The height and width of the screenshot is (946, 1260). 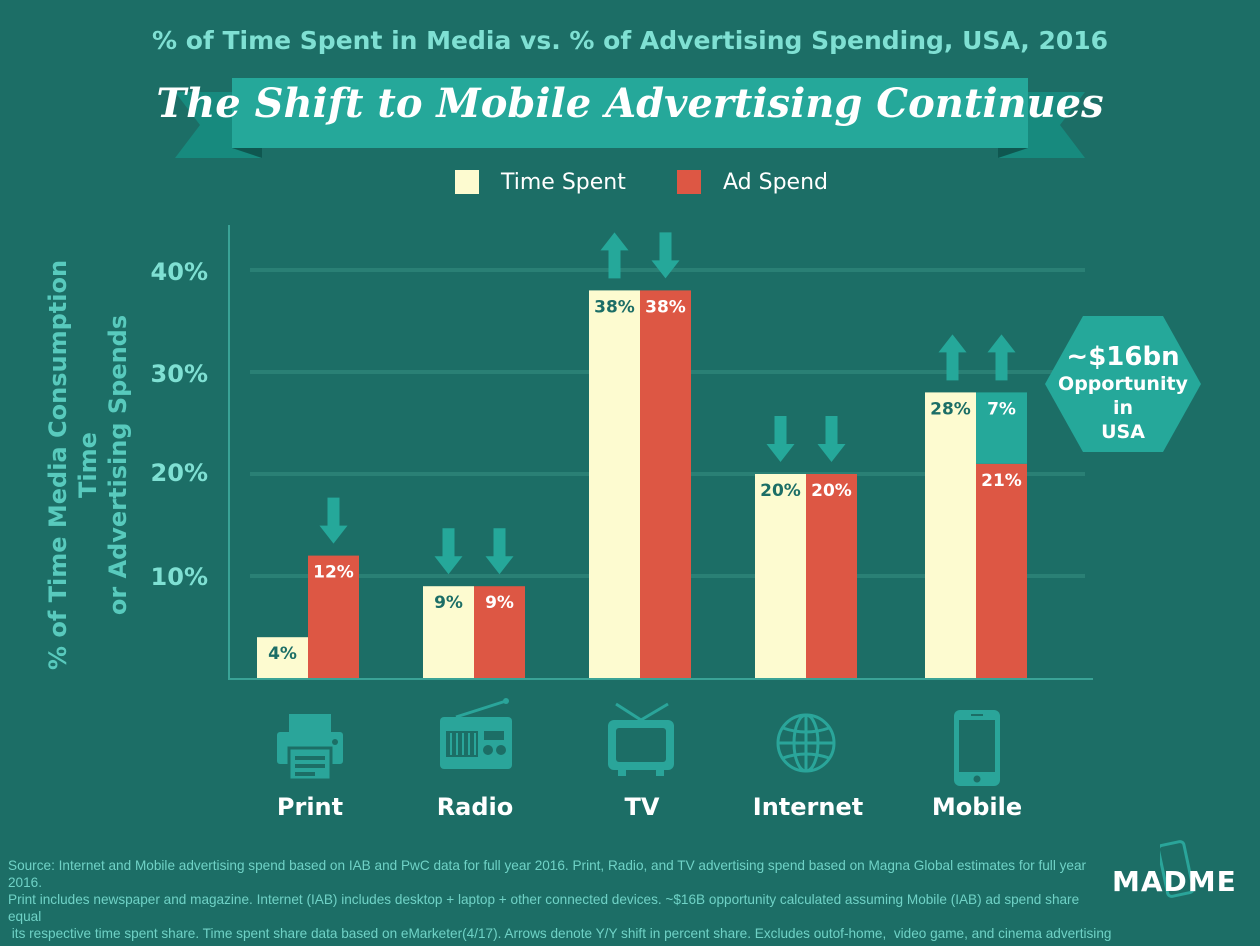 I want to click on legend-swatch-time-spent, so click(x=467, y=182).